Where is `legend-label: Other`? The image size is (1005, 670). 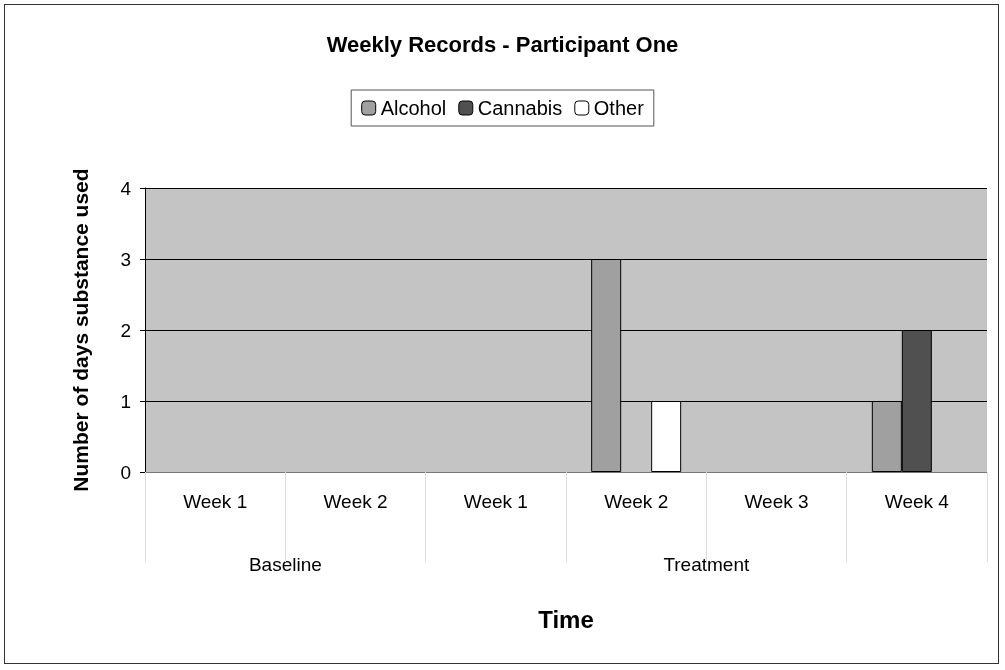 legend-label: Other is located at coordinates (619, 108).